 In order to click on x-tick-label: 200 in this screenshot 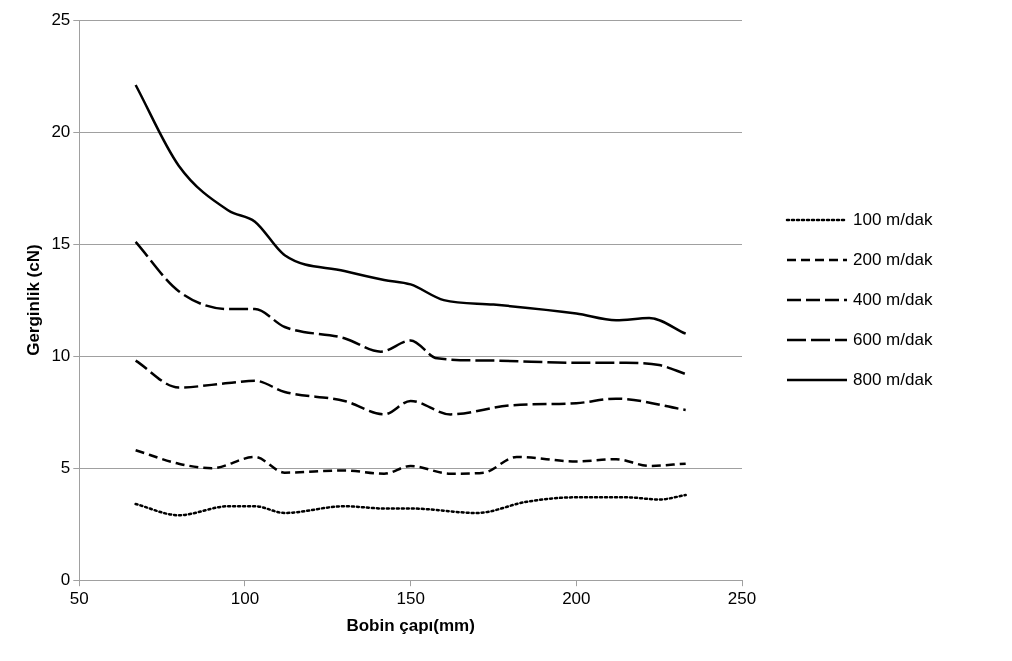, I will do `click(576, 599)`.